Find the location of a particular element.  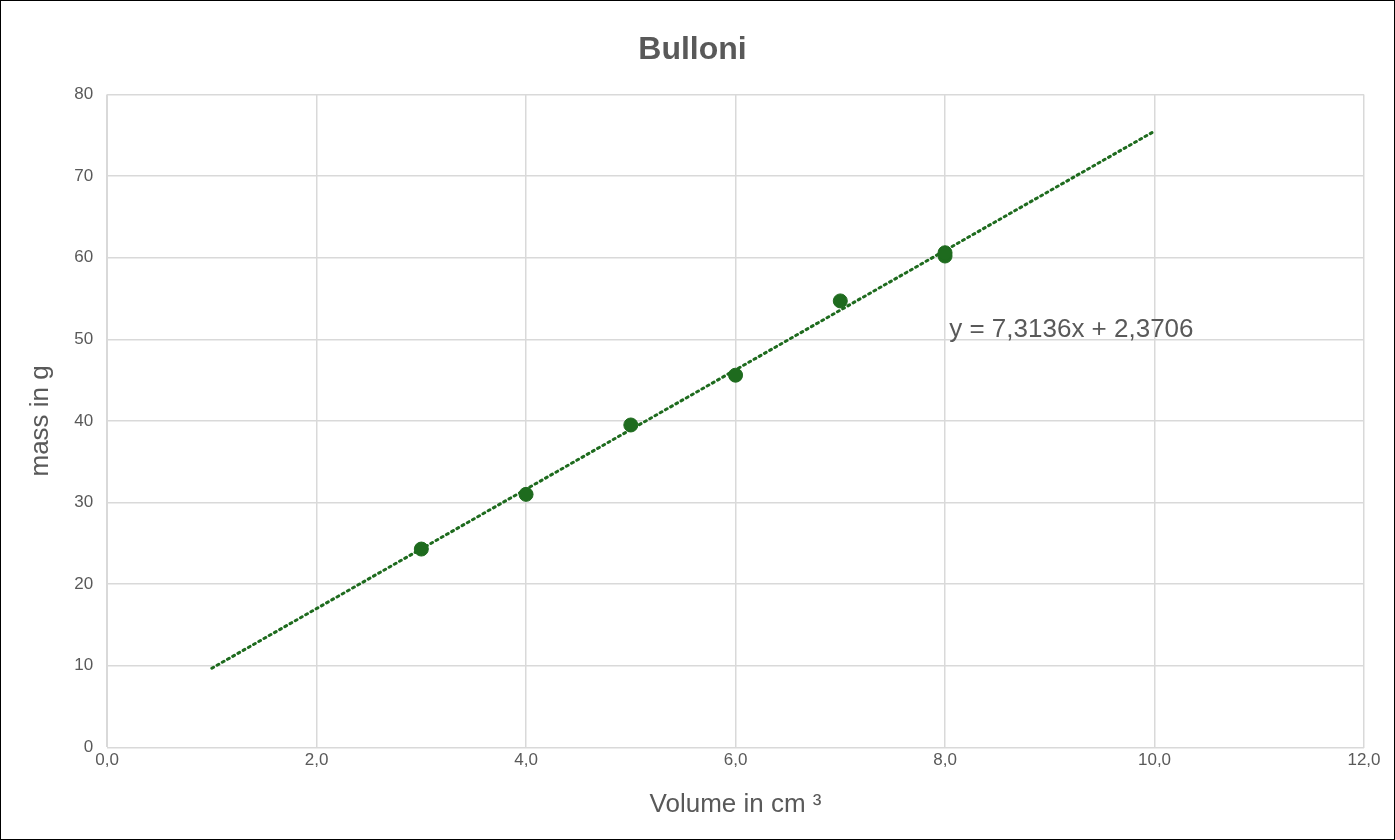

y-tick-label: 60 is located at coordinates (84, 257).